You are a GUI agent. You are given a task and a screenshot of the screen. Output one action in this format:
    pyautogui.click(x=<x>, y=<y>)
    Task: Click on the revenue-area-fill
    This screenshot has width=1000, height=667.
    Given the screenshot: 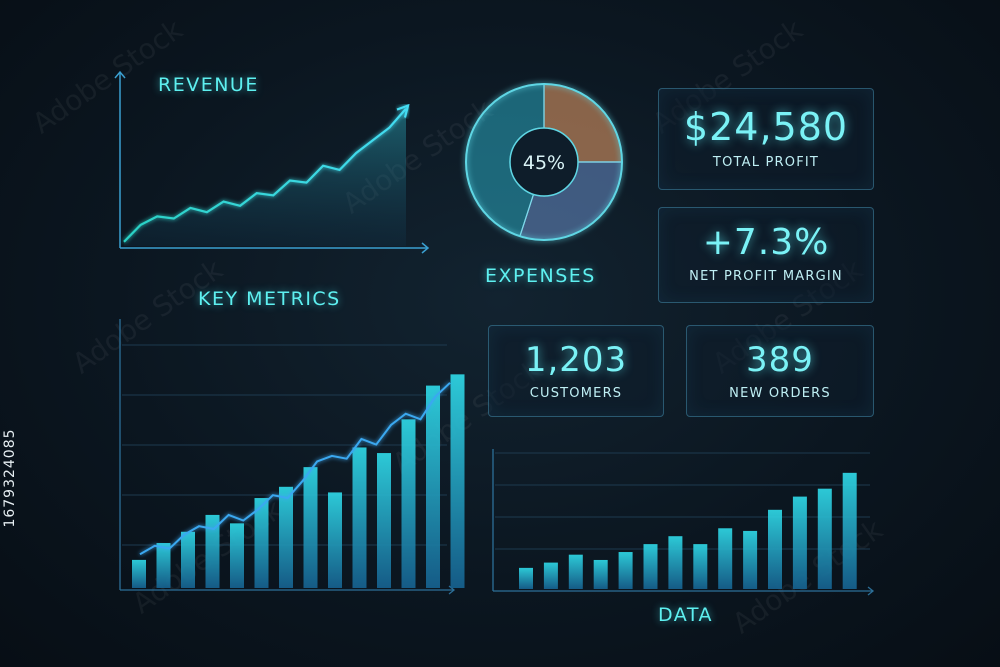 What is the action you would take?
    pyautogui.click(x=265, y=177)
    